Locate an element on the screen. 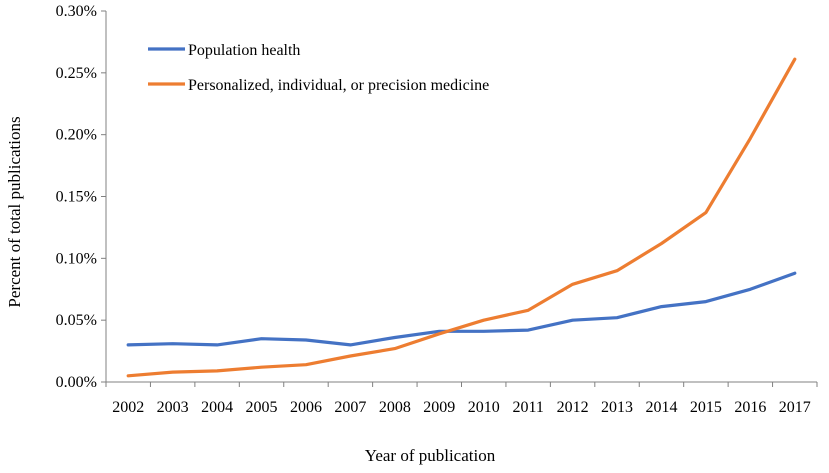 This screenshot has height=473, width=829. x-tick-label: 2006 is located at coordinates (306, 407).